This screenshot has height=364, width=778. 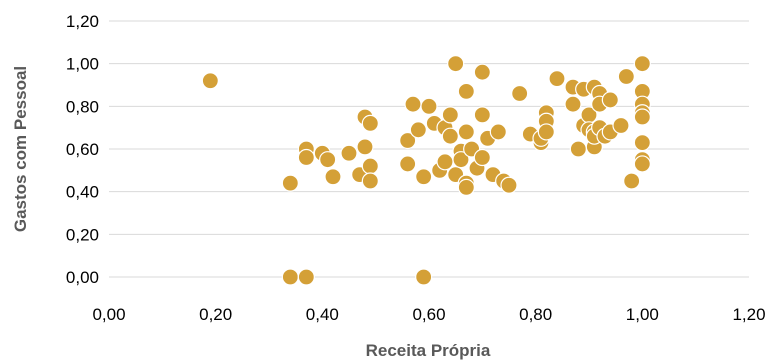 What do you see at coordinates (82, 21) in the screenshot?
I see `y-tick-label: 1,20` at bounding box center [82, 21].